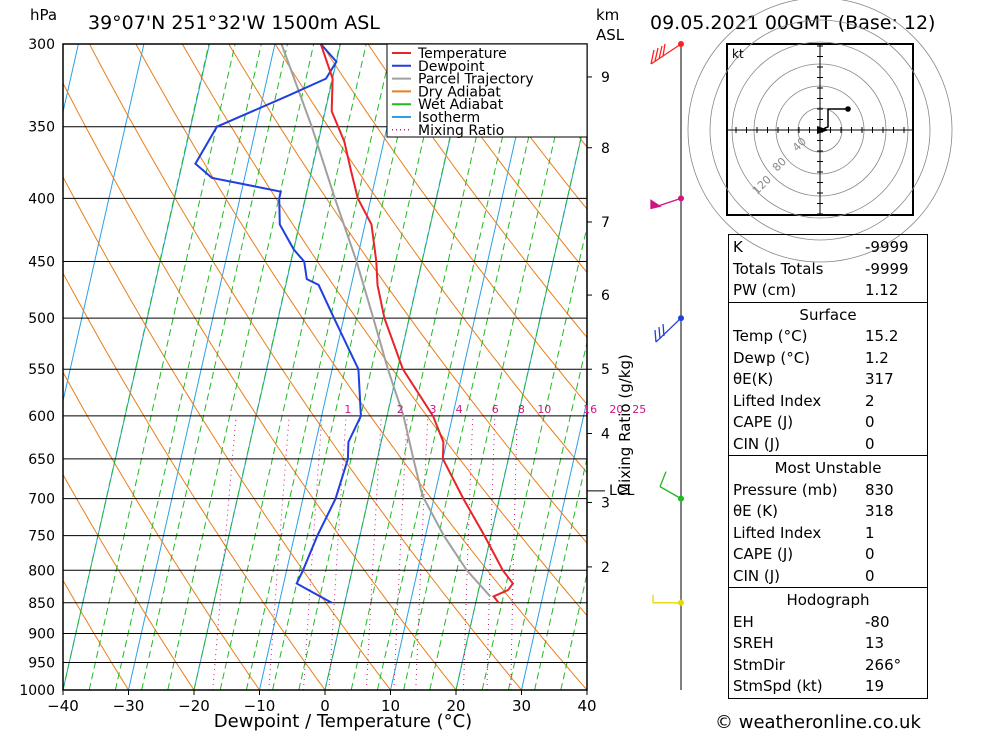 The image size is (1000, 733). What do you see at coordinates (461, 131) in the screenshot?
I see `legend-label: Mixing Ratio` at bounding box center [461, 131].